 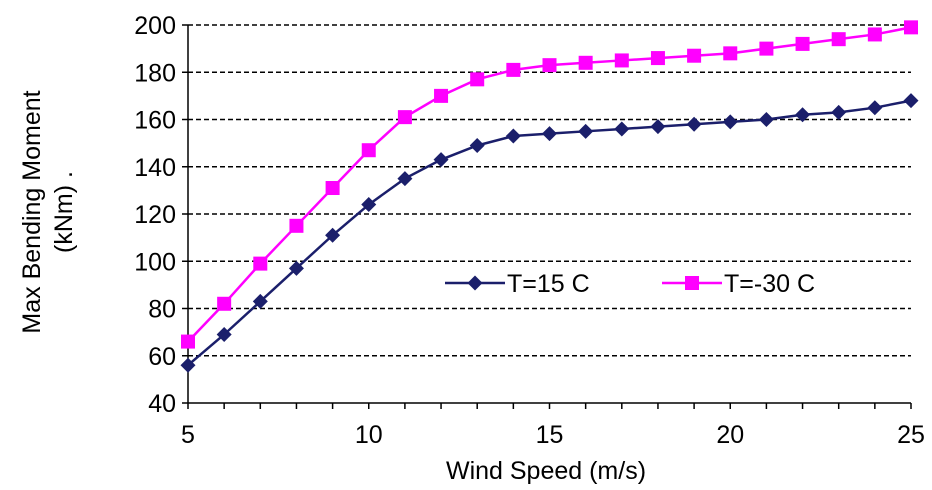 I want to click on y-axis-title-line1: Max Bending Moment, so click(x=32, y=211).